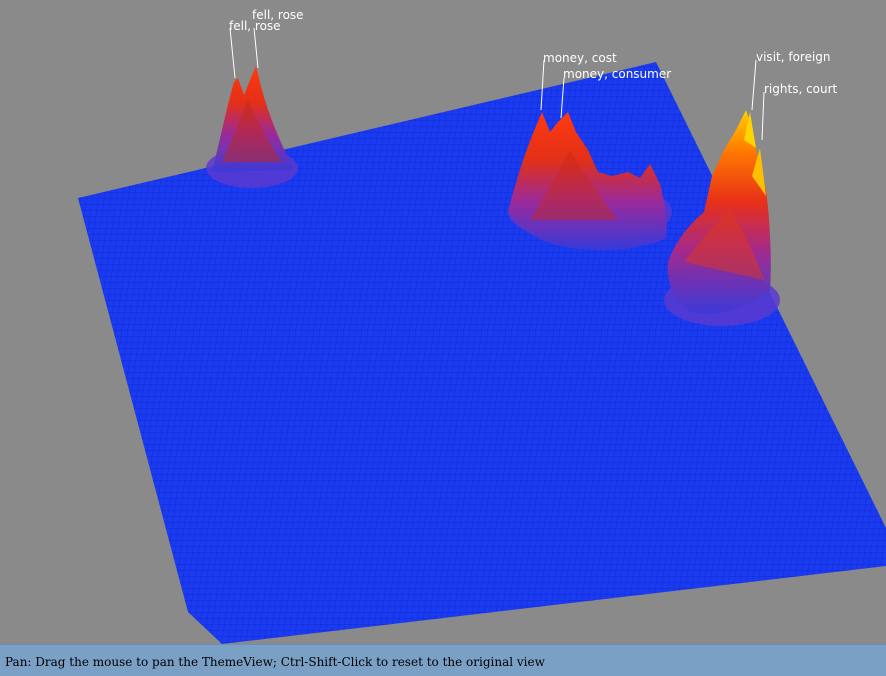 The width and height of the screenshot is (886, 676). Describe the element at coordinates (722, 218) in the screenshot. I see `terrain-peak-visit-rights` at that location.